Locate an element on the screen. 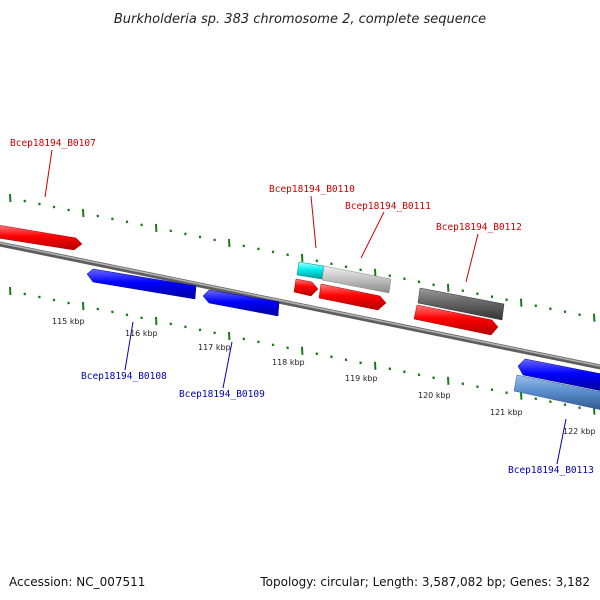 This screenshot has height=600, width=600. gene-arrow-b0112 is located at coordinates (456, 320).